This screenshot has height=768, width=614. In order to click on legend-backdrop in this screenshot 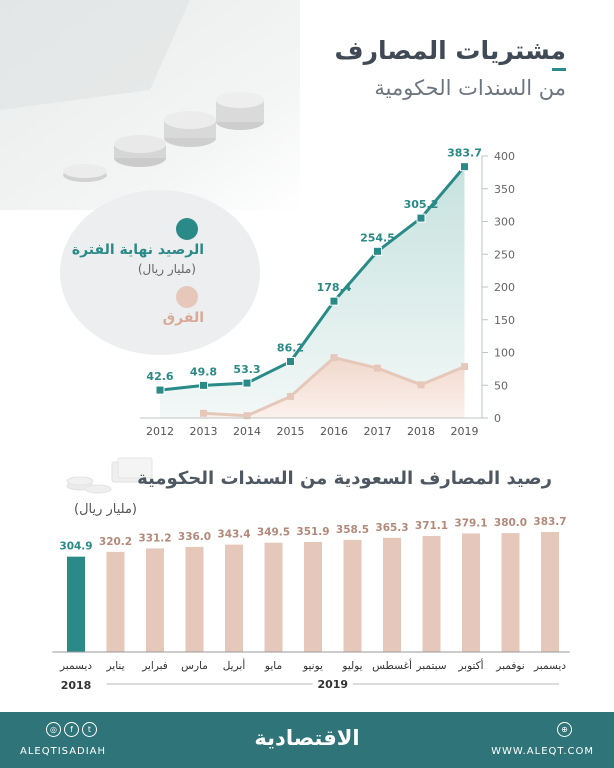, I will do `click(160, 272)`.